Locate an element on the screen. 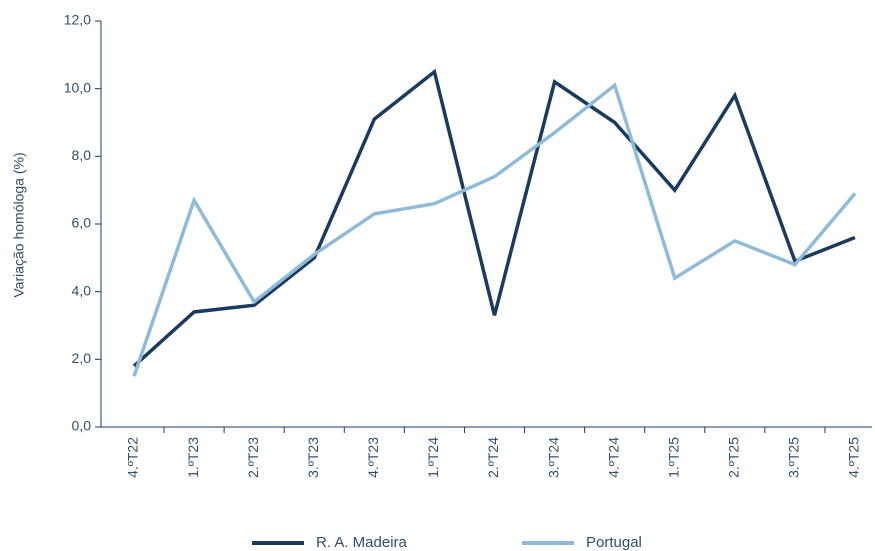  x-tick-label: 3.ºT23 is located at coordinates (313, 457).